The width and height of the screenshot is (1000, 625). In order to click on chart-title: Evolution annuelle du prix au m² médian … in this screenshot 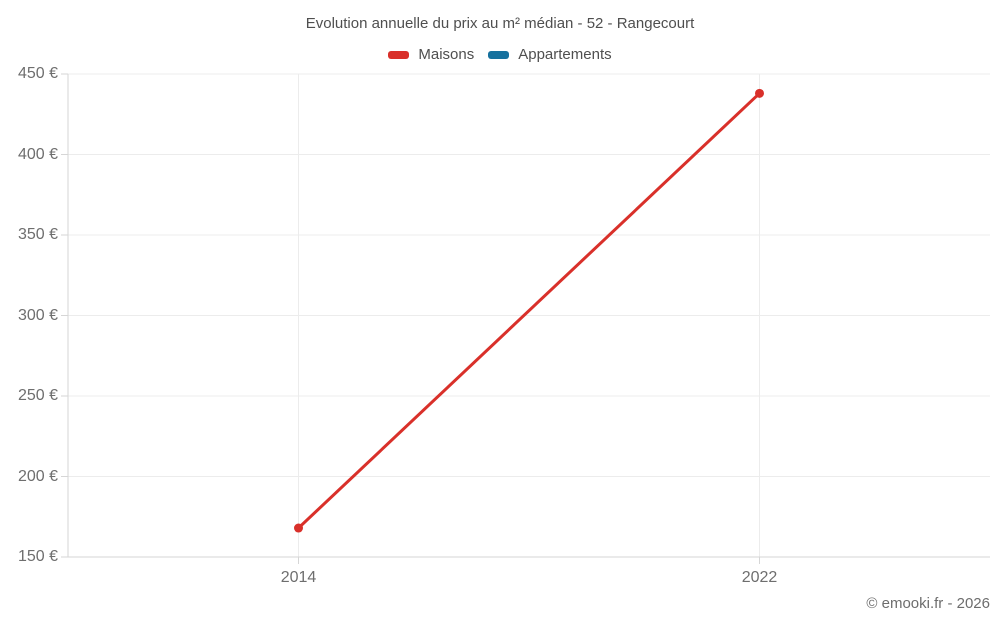, I will do `click(500, 23)`.